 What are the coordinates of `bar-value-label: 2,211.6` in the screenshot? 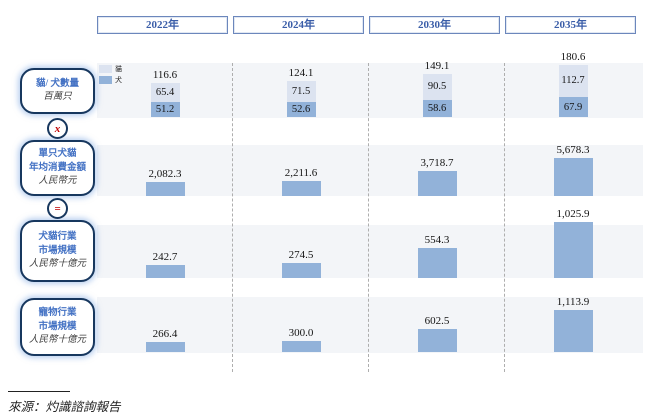 It's located at (301, 173).